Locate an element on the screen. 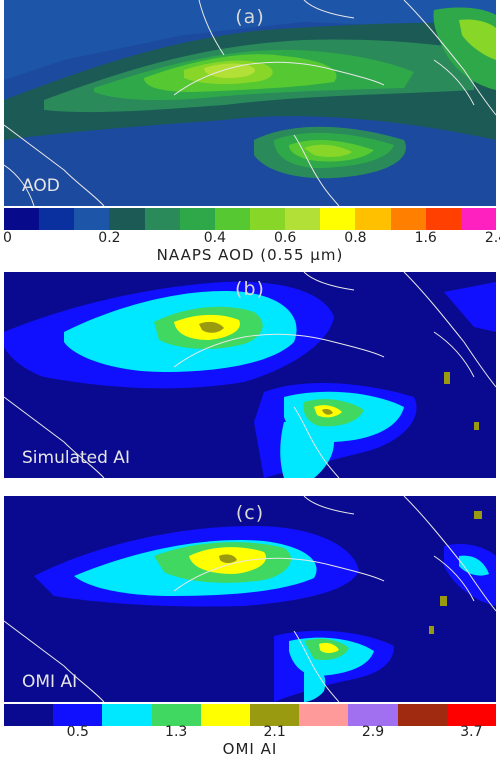  colorbar-tick-label: 0.6 is located at coordinates (285, 238).